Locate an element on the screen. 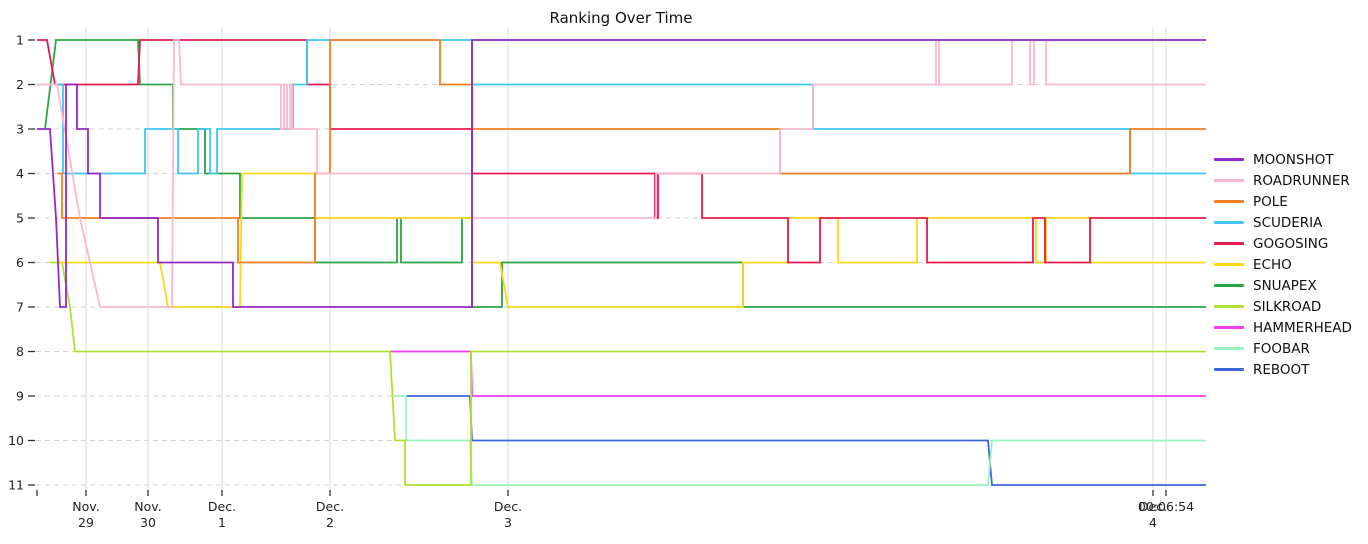 The image size is (1368, 544). legend-label: SILKROAD is located at coordinates (1287, 306).